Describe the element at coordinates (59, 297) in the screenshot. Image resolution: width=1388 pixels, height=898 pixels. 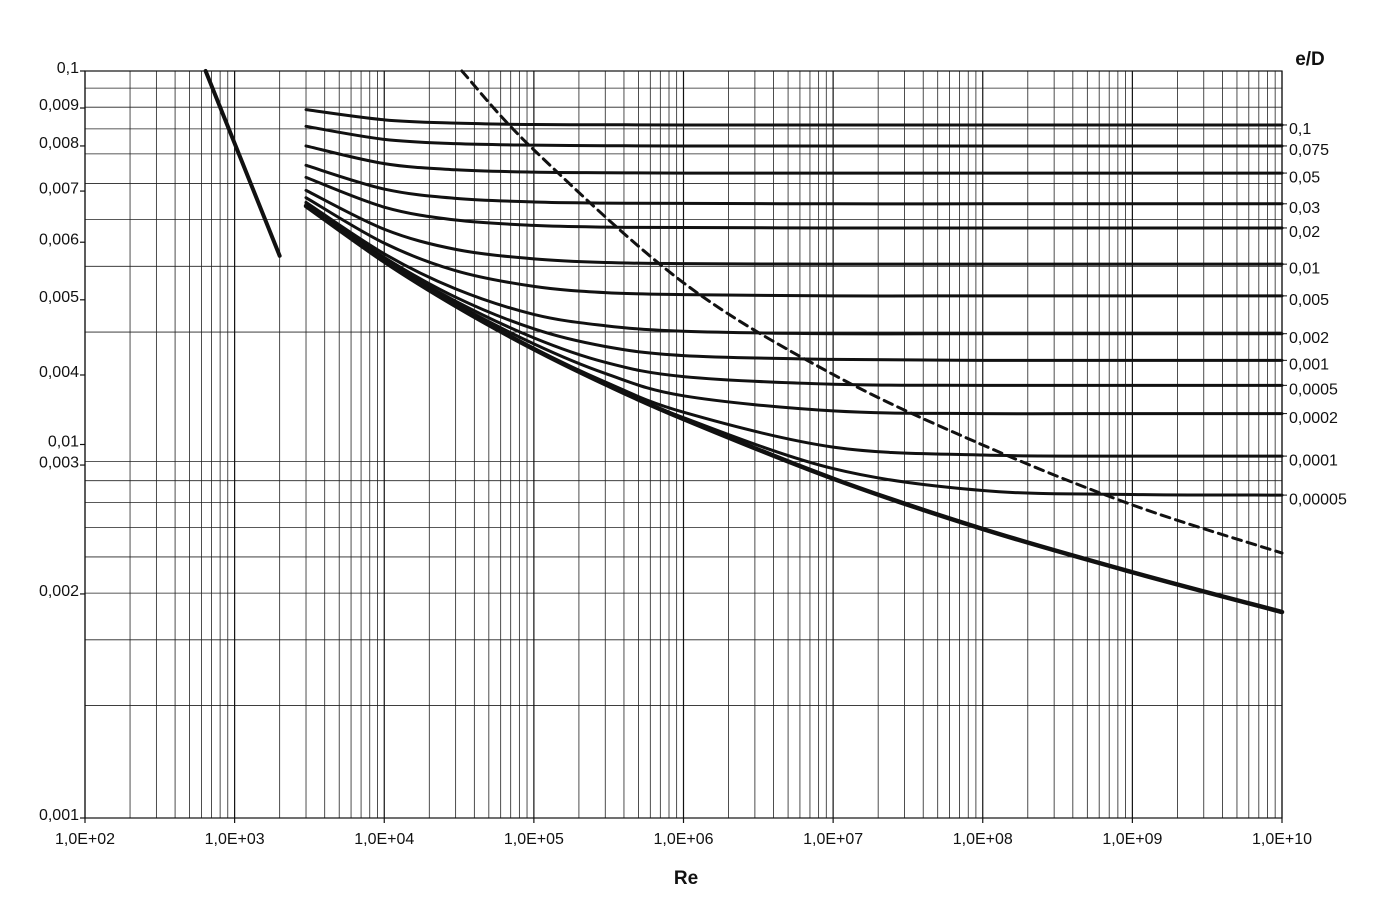
I see `y-tick-label: 0,005` at that location.